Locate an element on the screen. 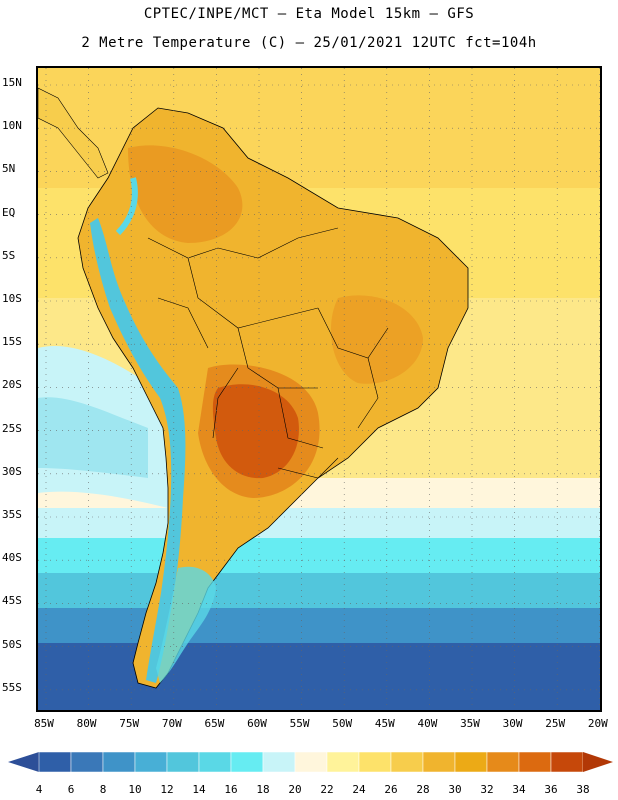 The image size is (618, 800). lon-label: 20W is located at coordinates (597, 723).